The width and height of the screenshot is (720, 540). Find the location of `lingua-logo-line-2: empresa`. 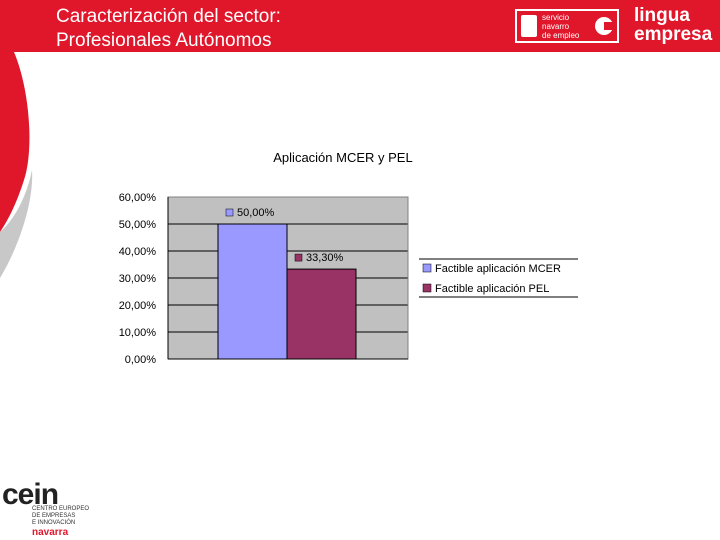

lingua-logo-line-2: empresa is located at coordinates (673, 34).